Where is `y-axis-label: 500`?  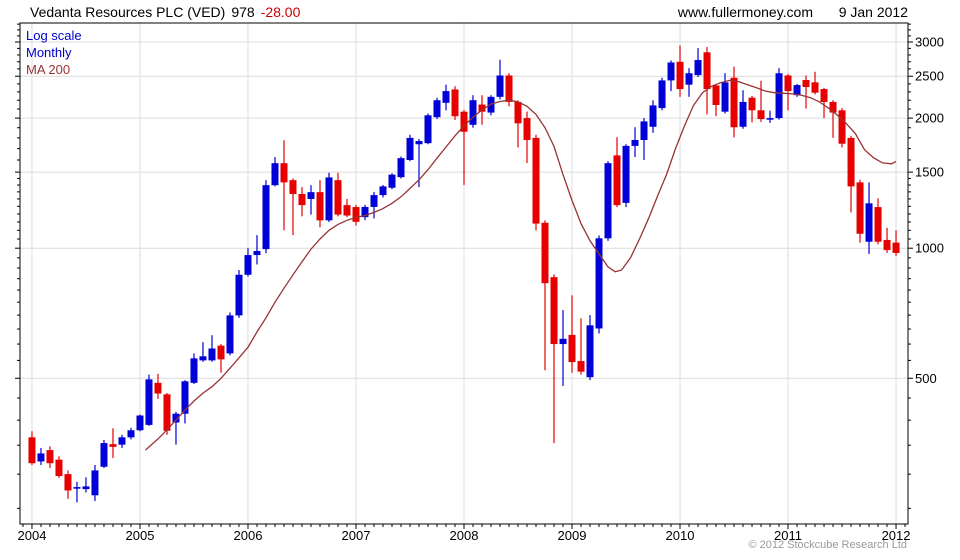 y-axis-label: 500 is located at coordinates (926, 378).